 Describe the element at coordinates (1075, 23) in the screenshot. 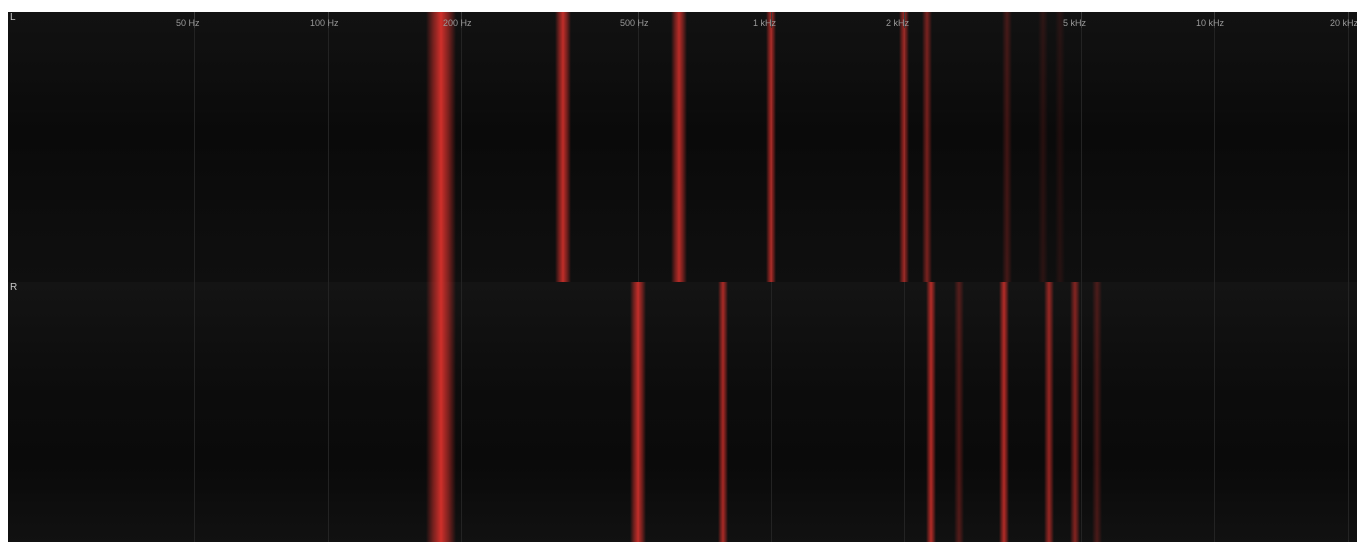

I see `freq-tick-label: 5 kHz` at that location.